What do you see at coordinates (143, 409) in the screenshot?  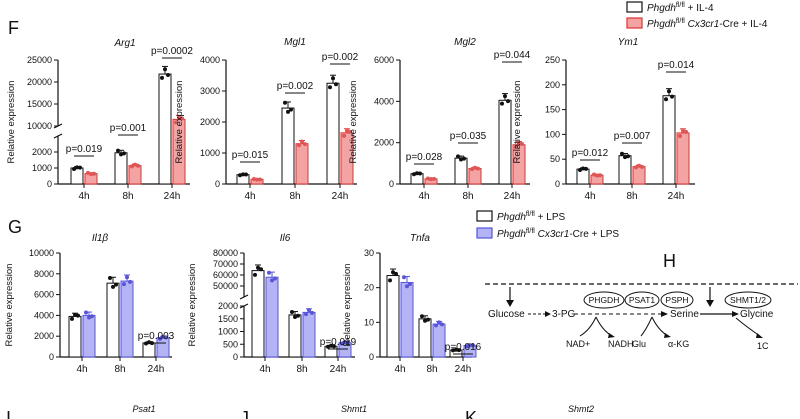 I see `bottom-title-psat1: Psat1` at bounding box center [143, 409].